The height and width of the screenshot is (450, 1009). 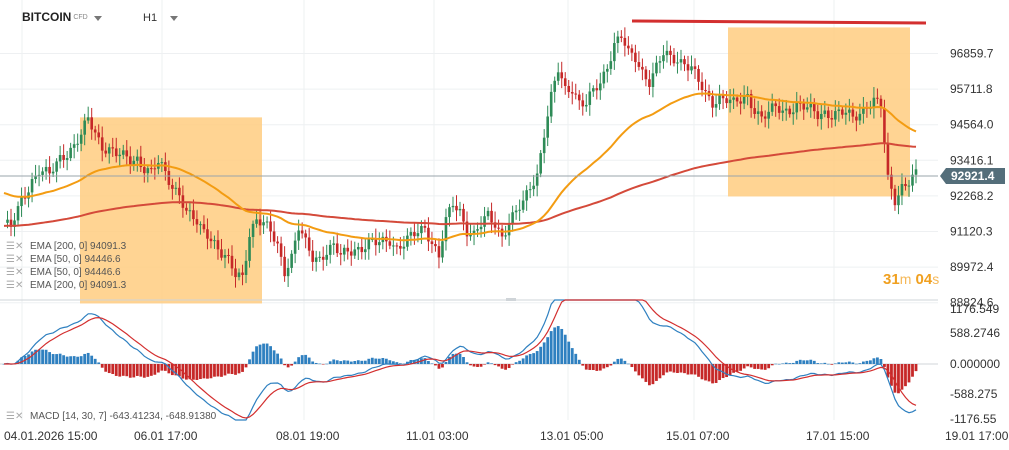 What do you see at coordinates (911, 279) in the screenshot?
I see `candle-countdown: 31m 04s` at bounding box center [911, 279].